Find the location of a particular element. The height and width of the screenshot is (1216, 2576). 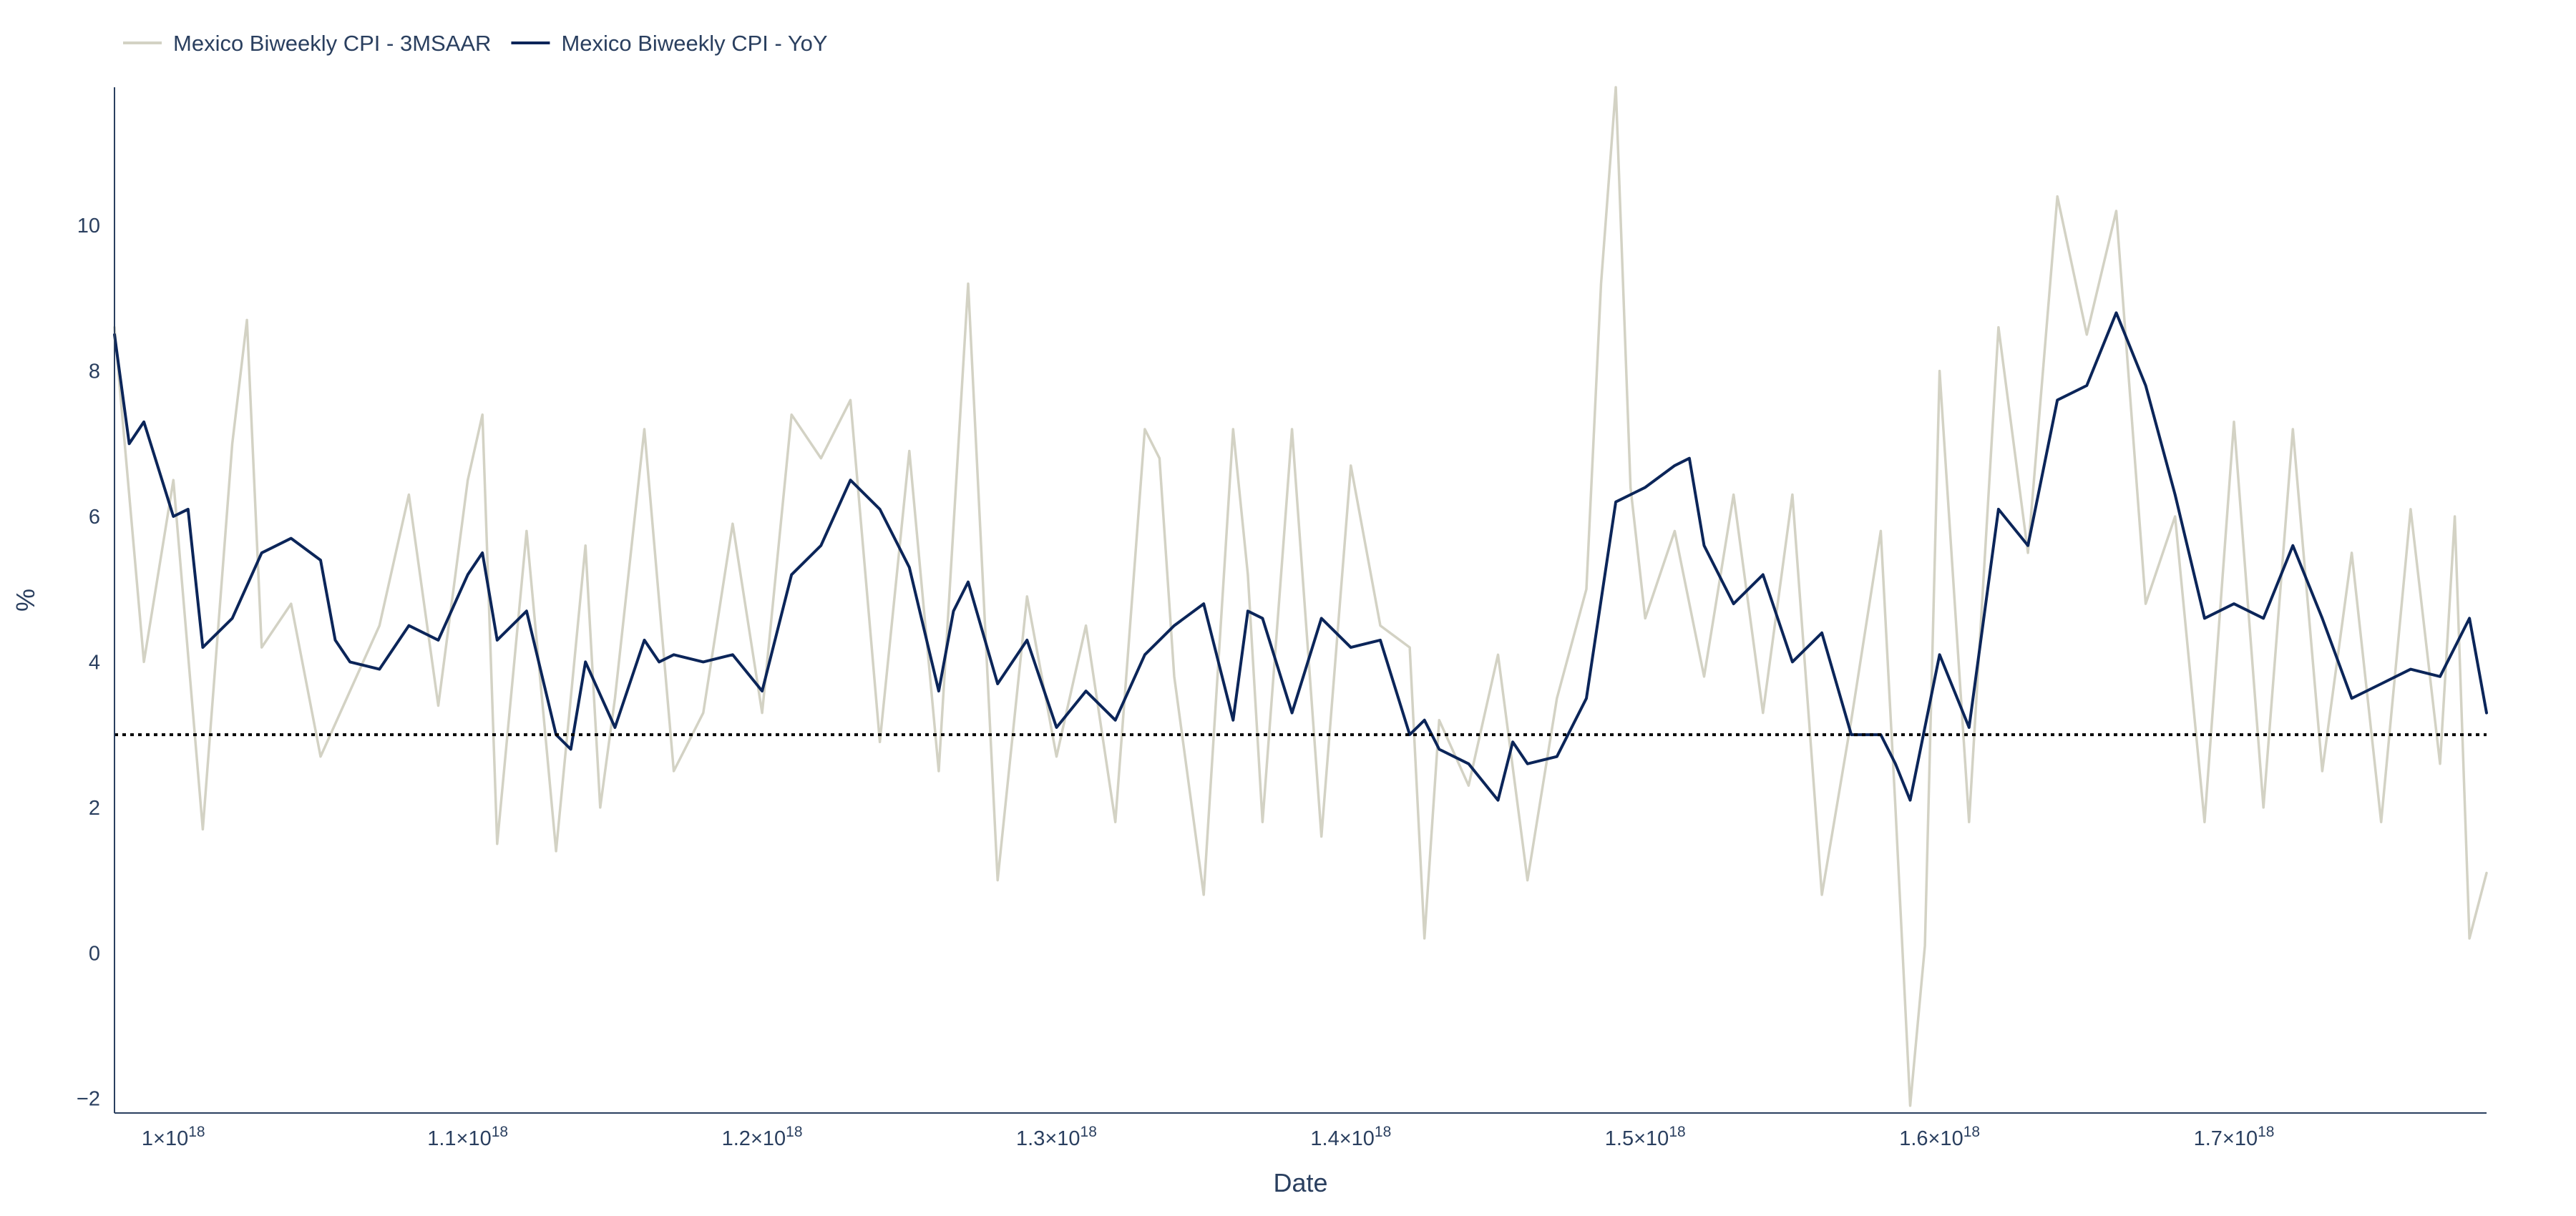

x-tick-label: 1.4×10¹⁸ is located at coordinates (1350, 1137).